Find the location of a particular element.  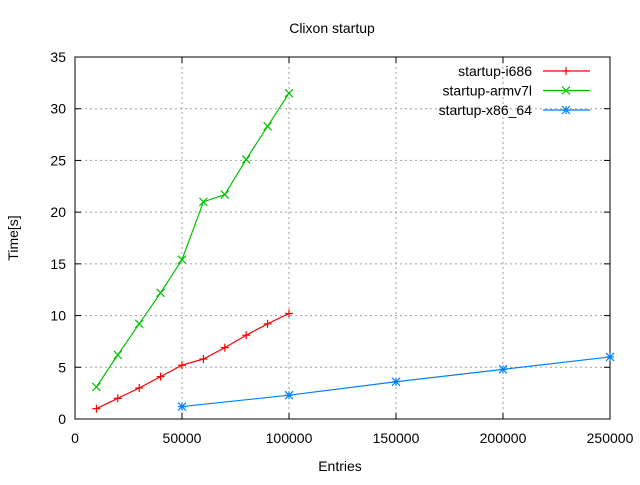

x-axis-label: Entries is located at coordinates (340, 466).